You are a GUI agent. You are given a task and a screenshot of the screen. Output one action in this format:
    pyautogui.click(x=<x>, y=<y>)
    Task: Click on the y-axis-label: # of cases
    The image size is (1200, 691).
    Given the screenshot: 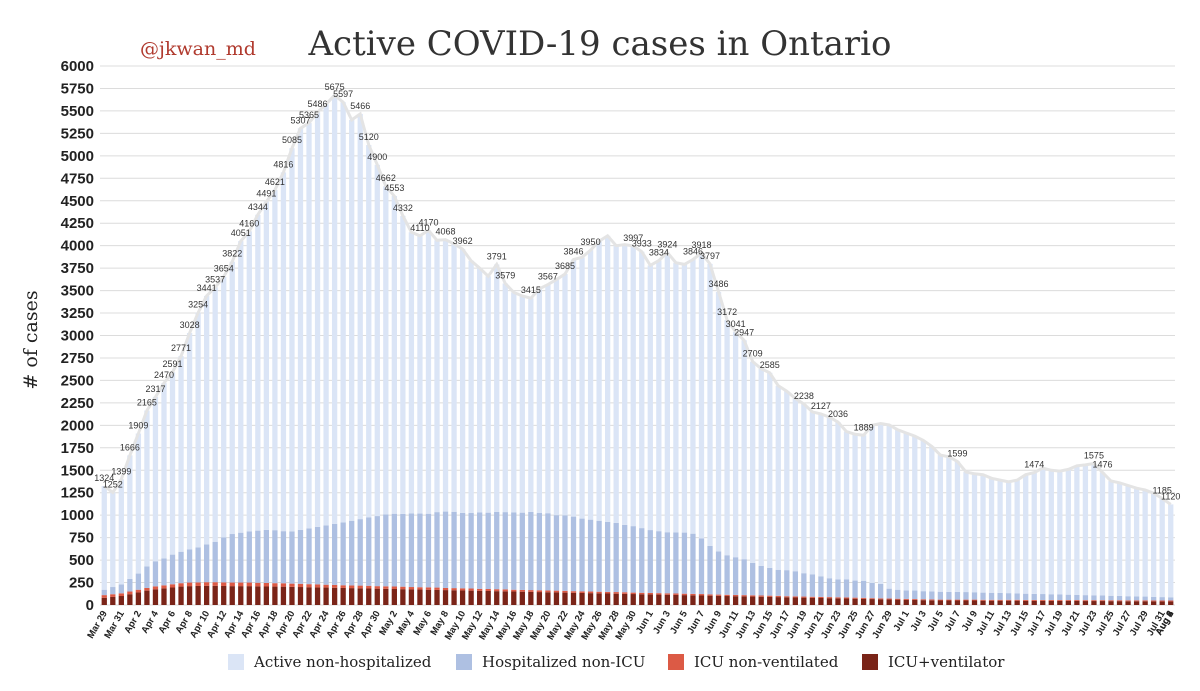 What is the action you would take?
    pyautogui.click(x=31, y=339)
    